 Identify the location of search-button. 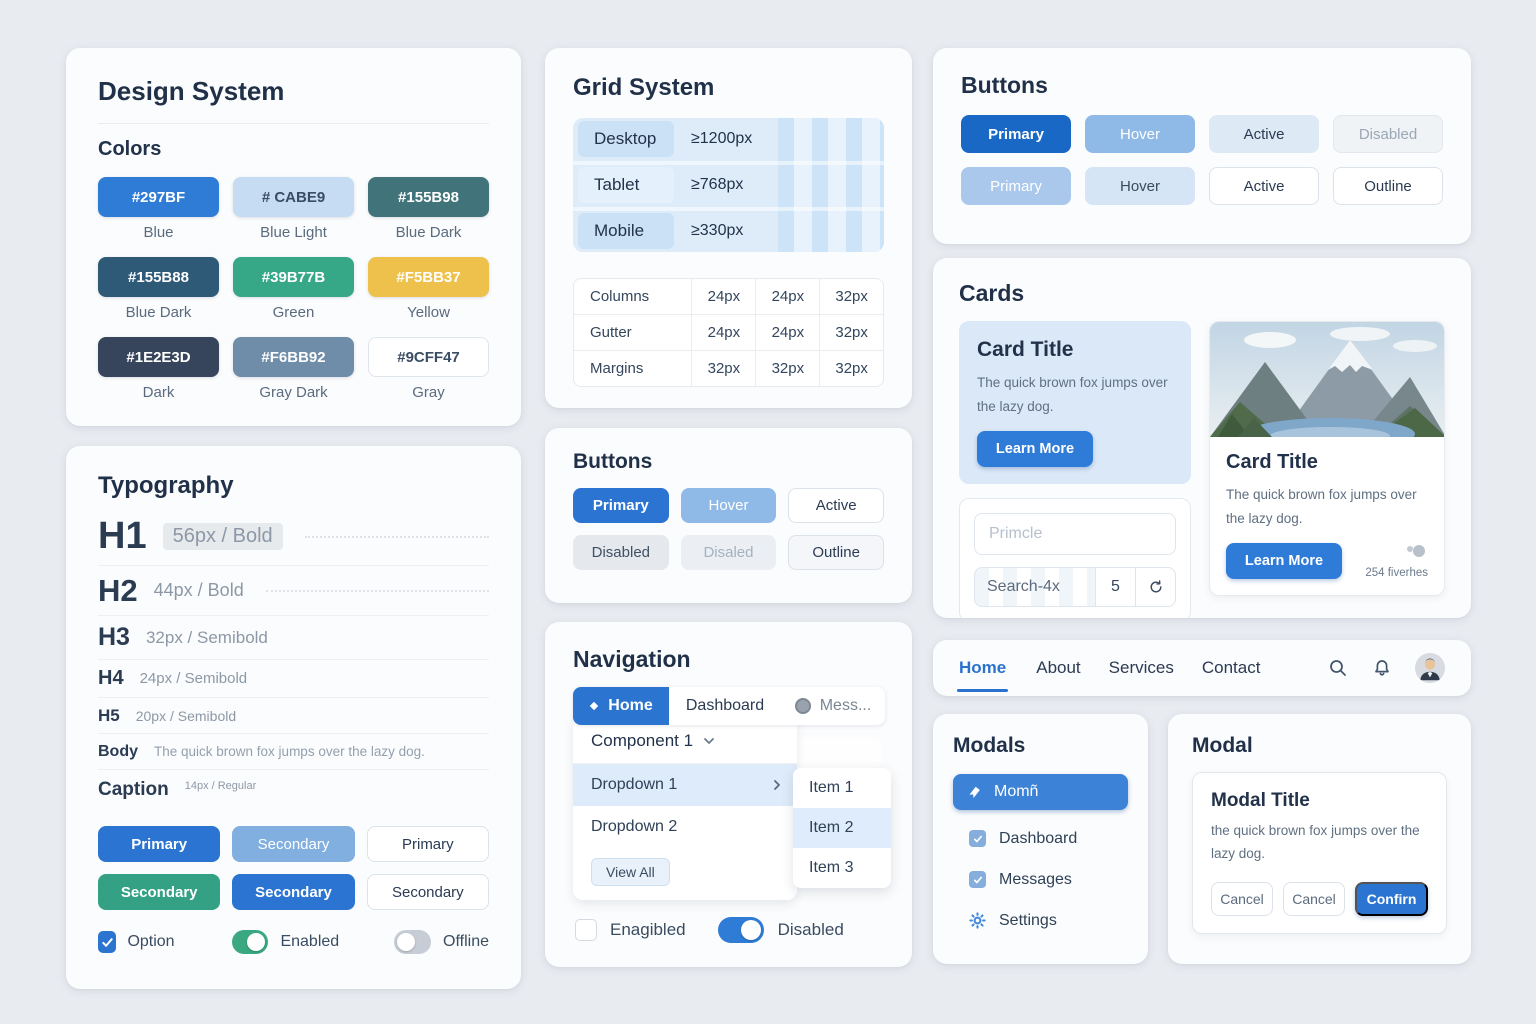
(1338, 668).